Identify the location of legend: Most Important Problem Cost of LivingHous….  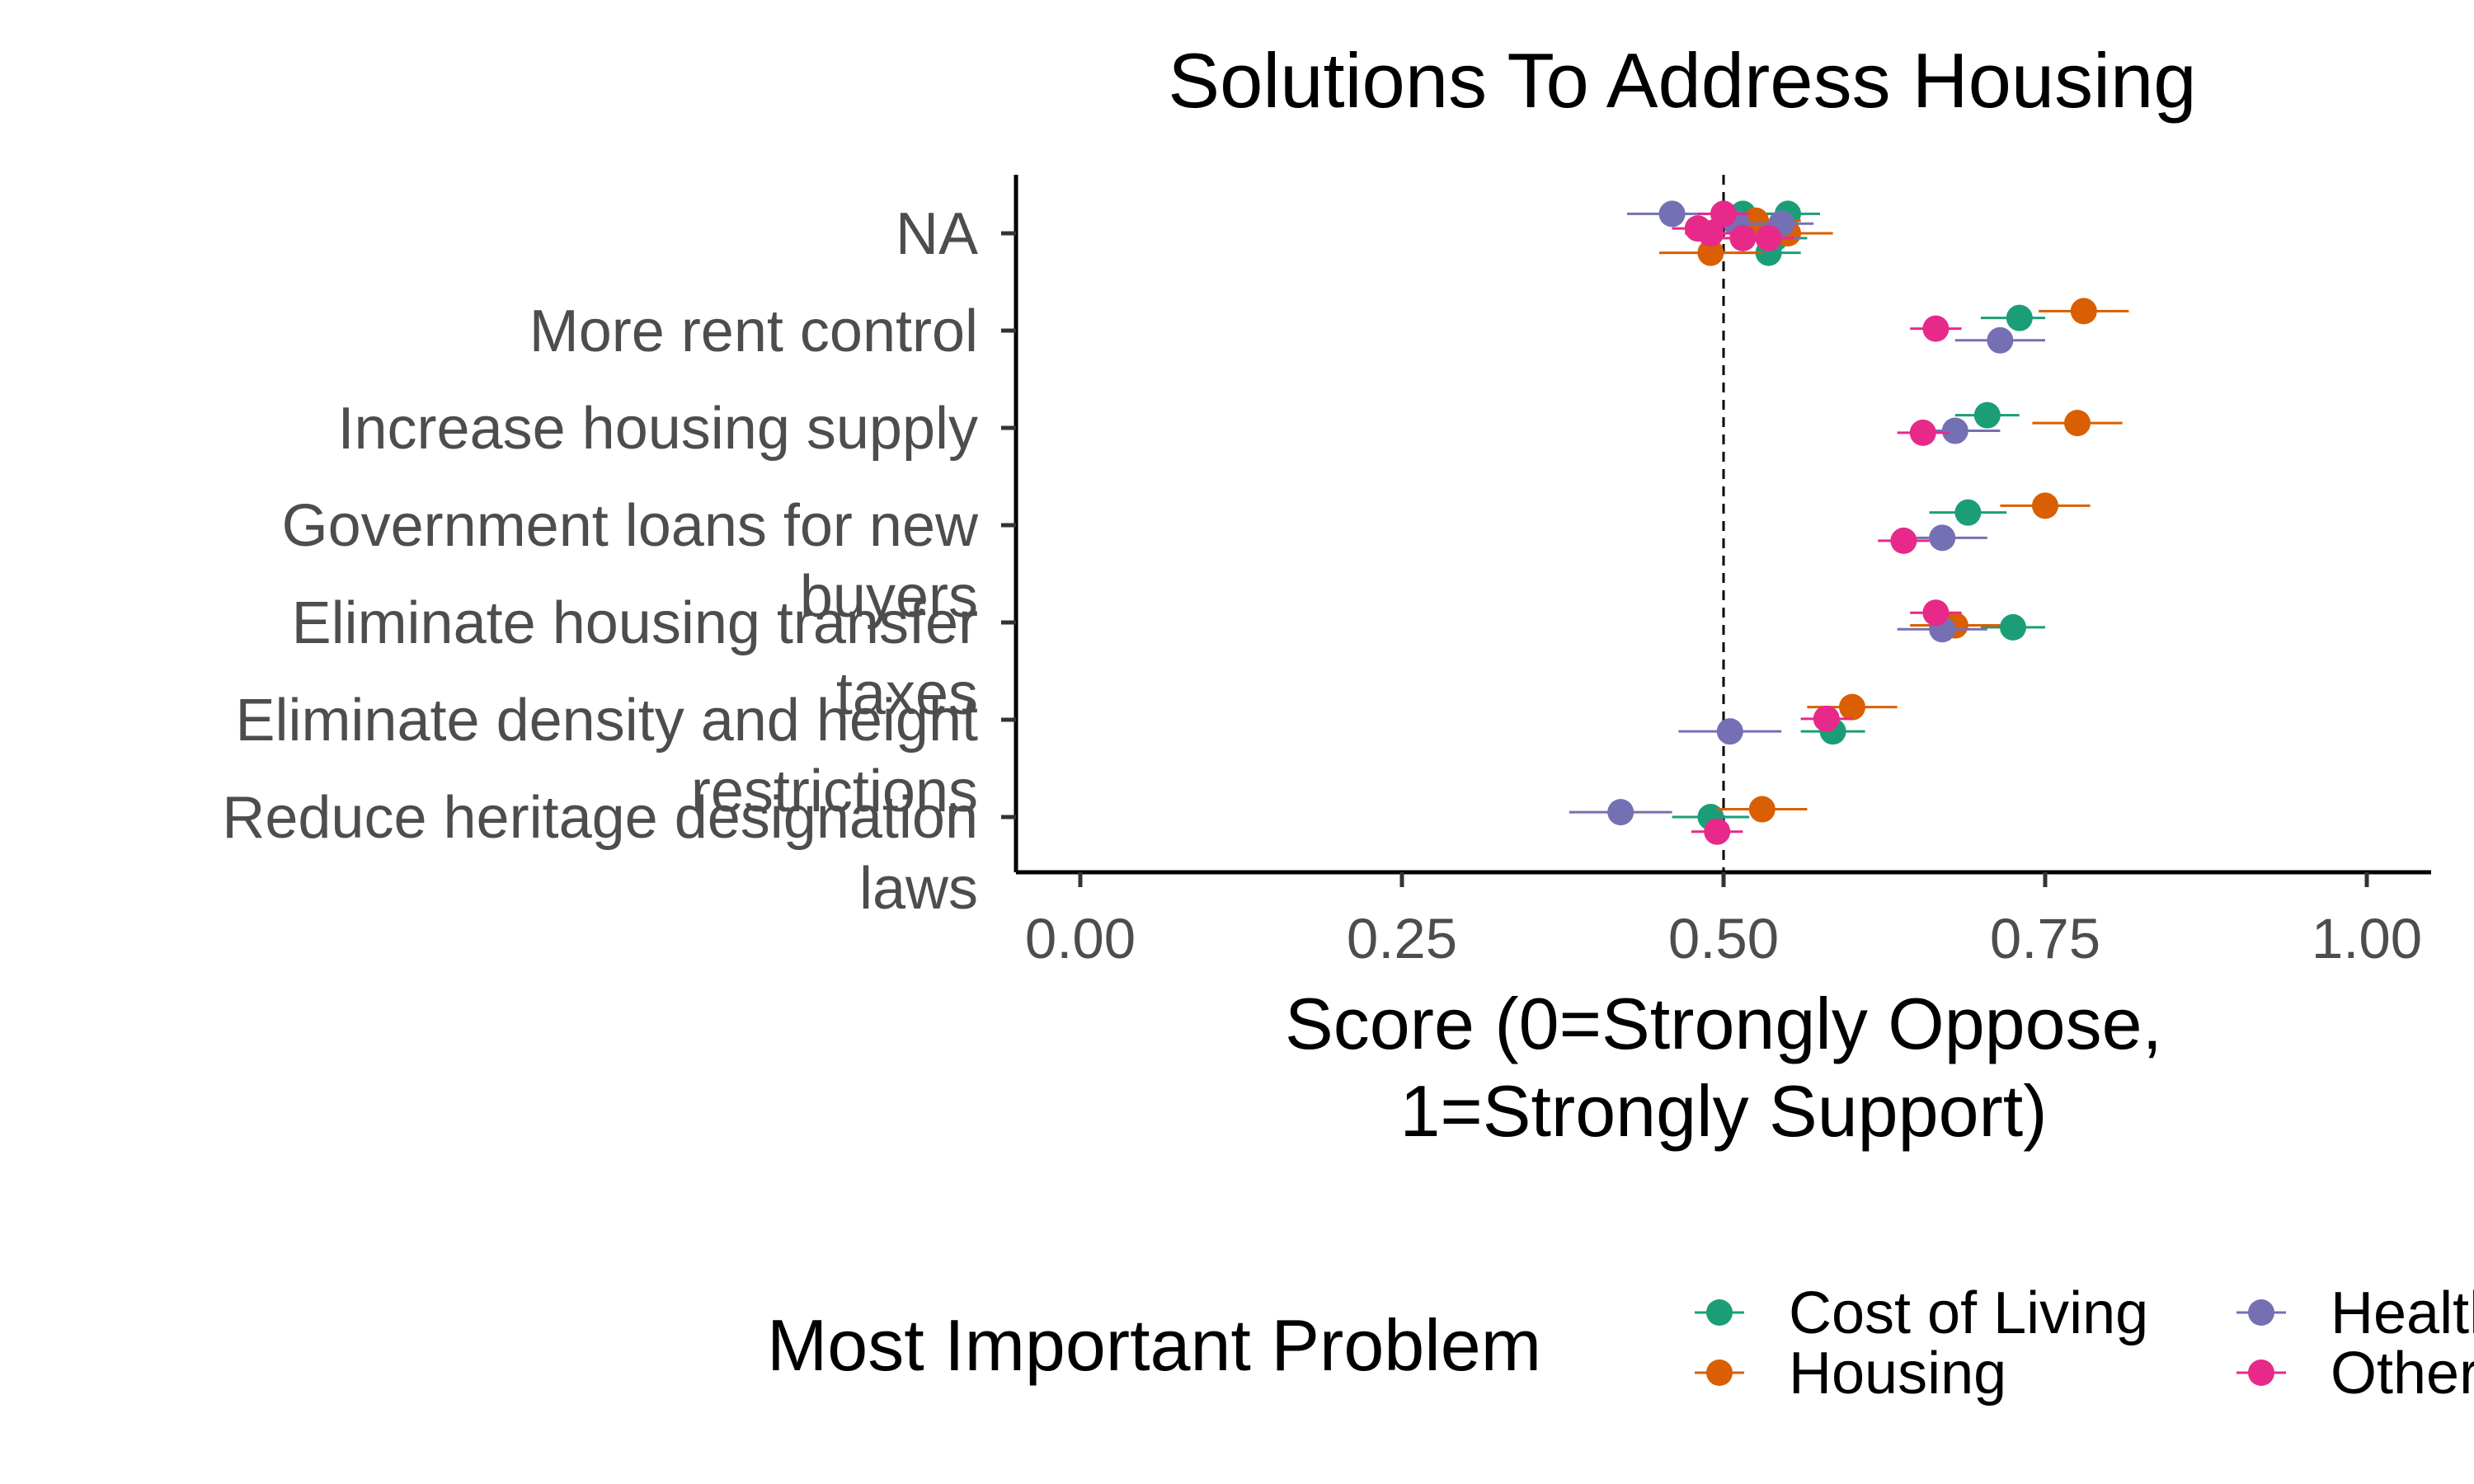
(1620, 1343).